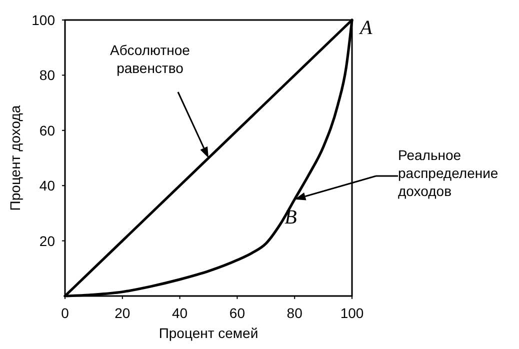 The image size is (519, 349). I want to click on x-tick-label: 0, so click(65, 313).